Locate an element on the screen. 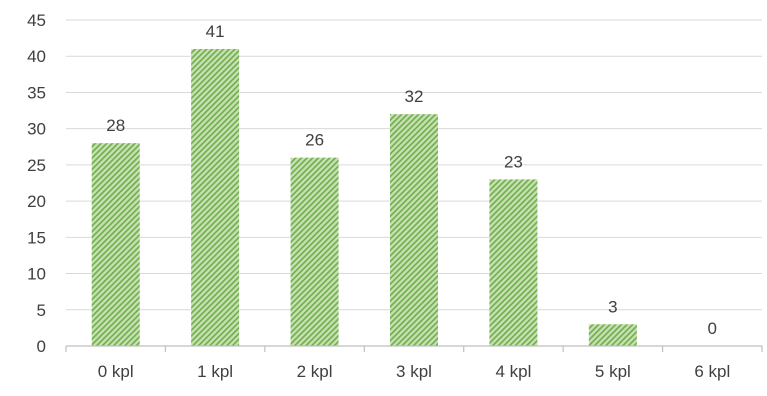  y-tick-label: 0 is located at coordinates (41, 346).